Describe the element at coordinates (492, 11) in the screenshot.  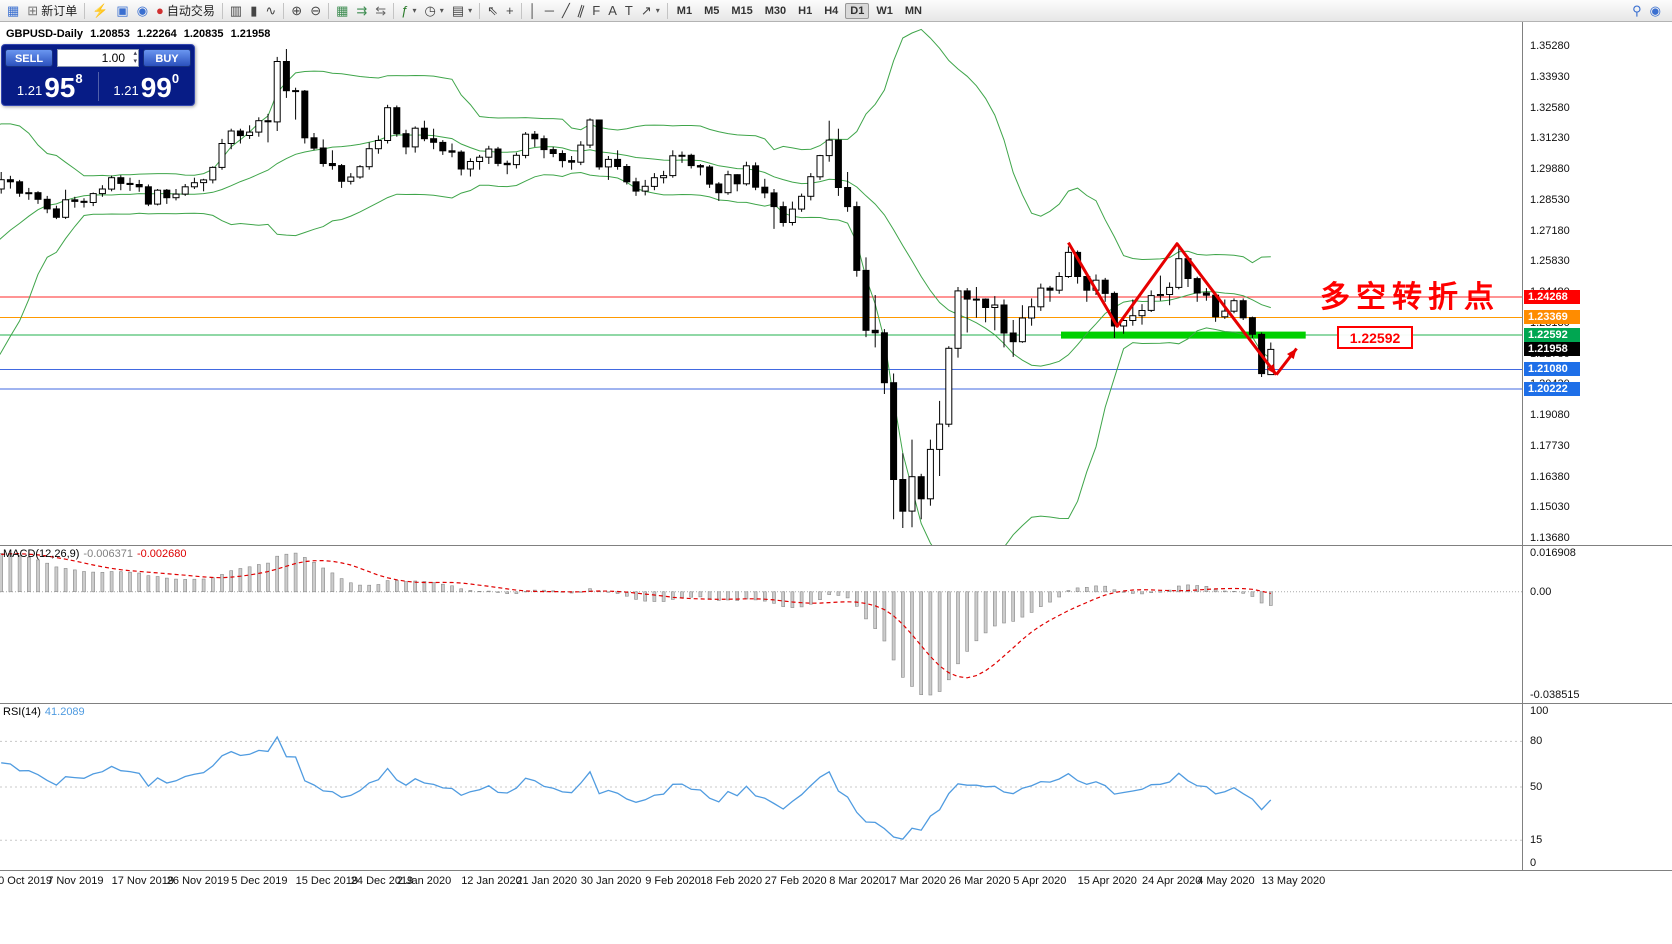
I see `cursor-button: ⇖` at that location.